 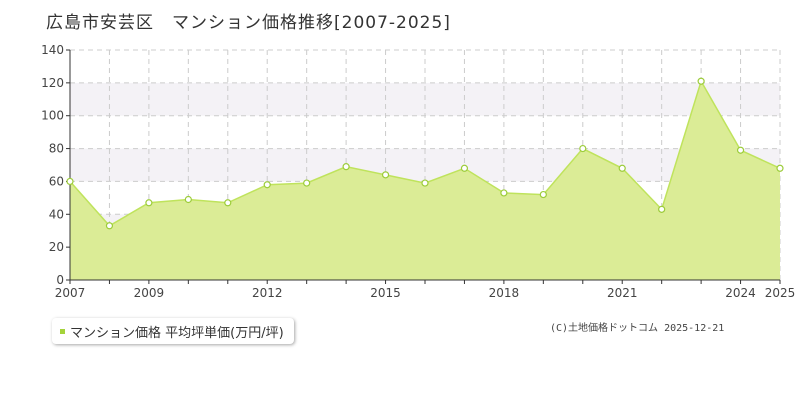 I want to click on x-tick-label: 2007, so click(x=70, y=293).